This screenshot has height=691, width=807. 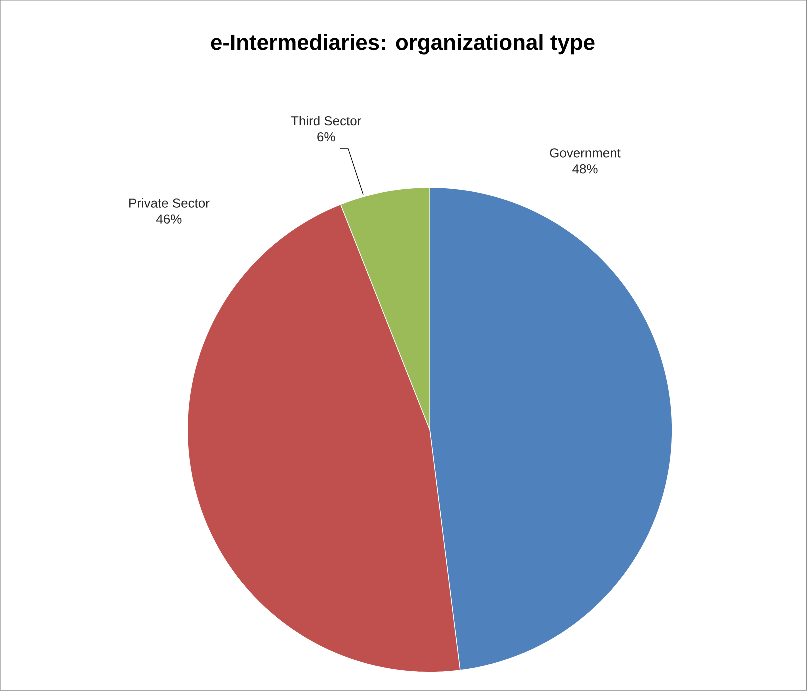 What do you see at coordinates (170, 203) in the screenshot?
I see `slice-label: Private Sector` at bounding box center [170, 203].